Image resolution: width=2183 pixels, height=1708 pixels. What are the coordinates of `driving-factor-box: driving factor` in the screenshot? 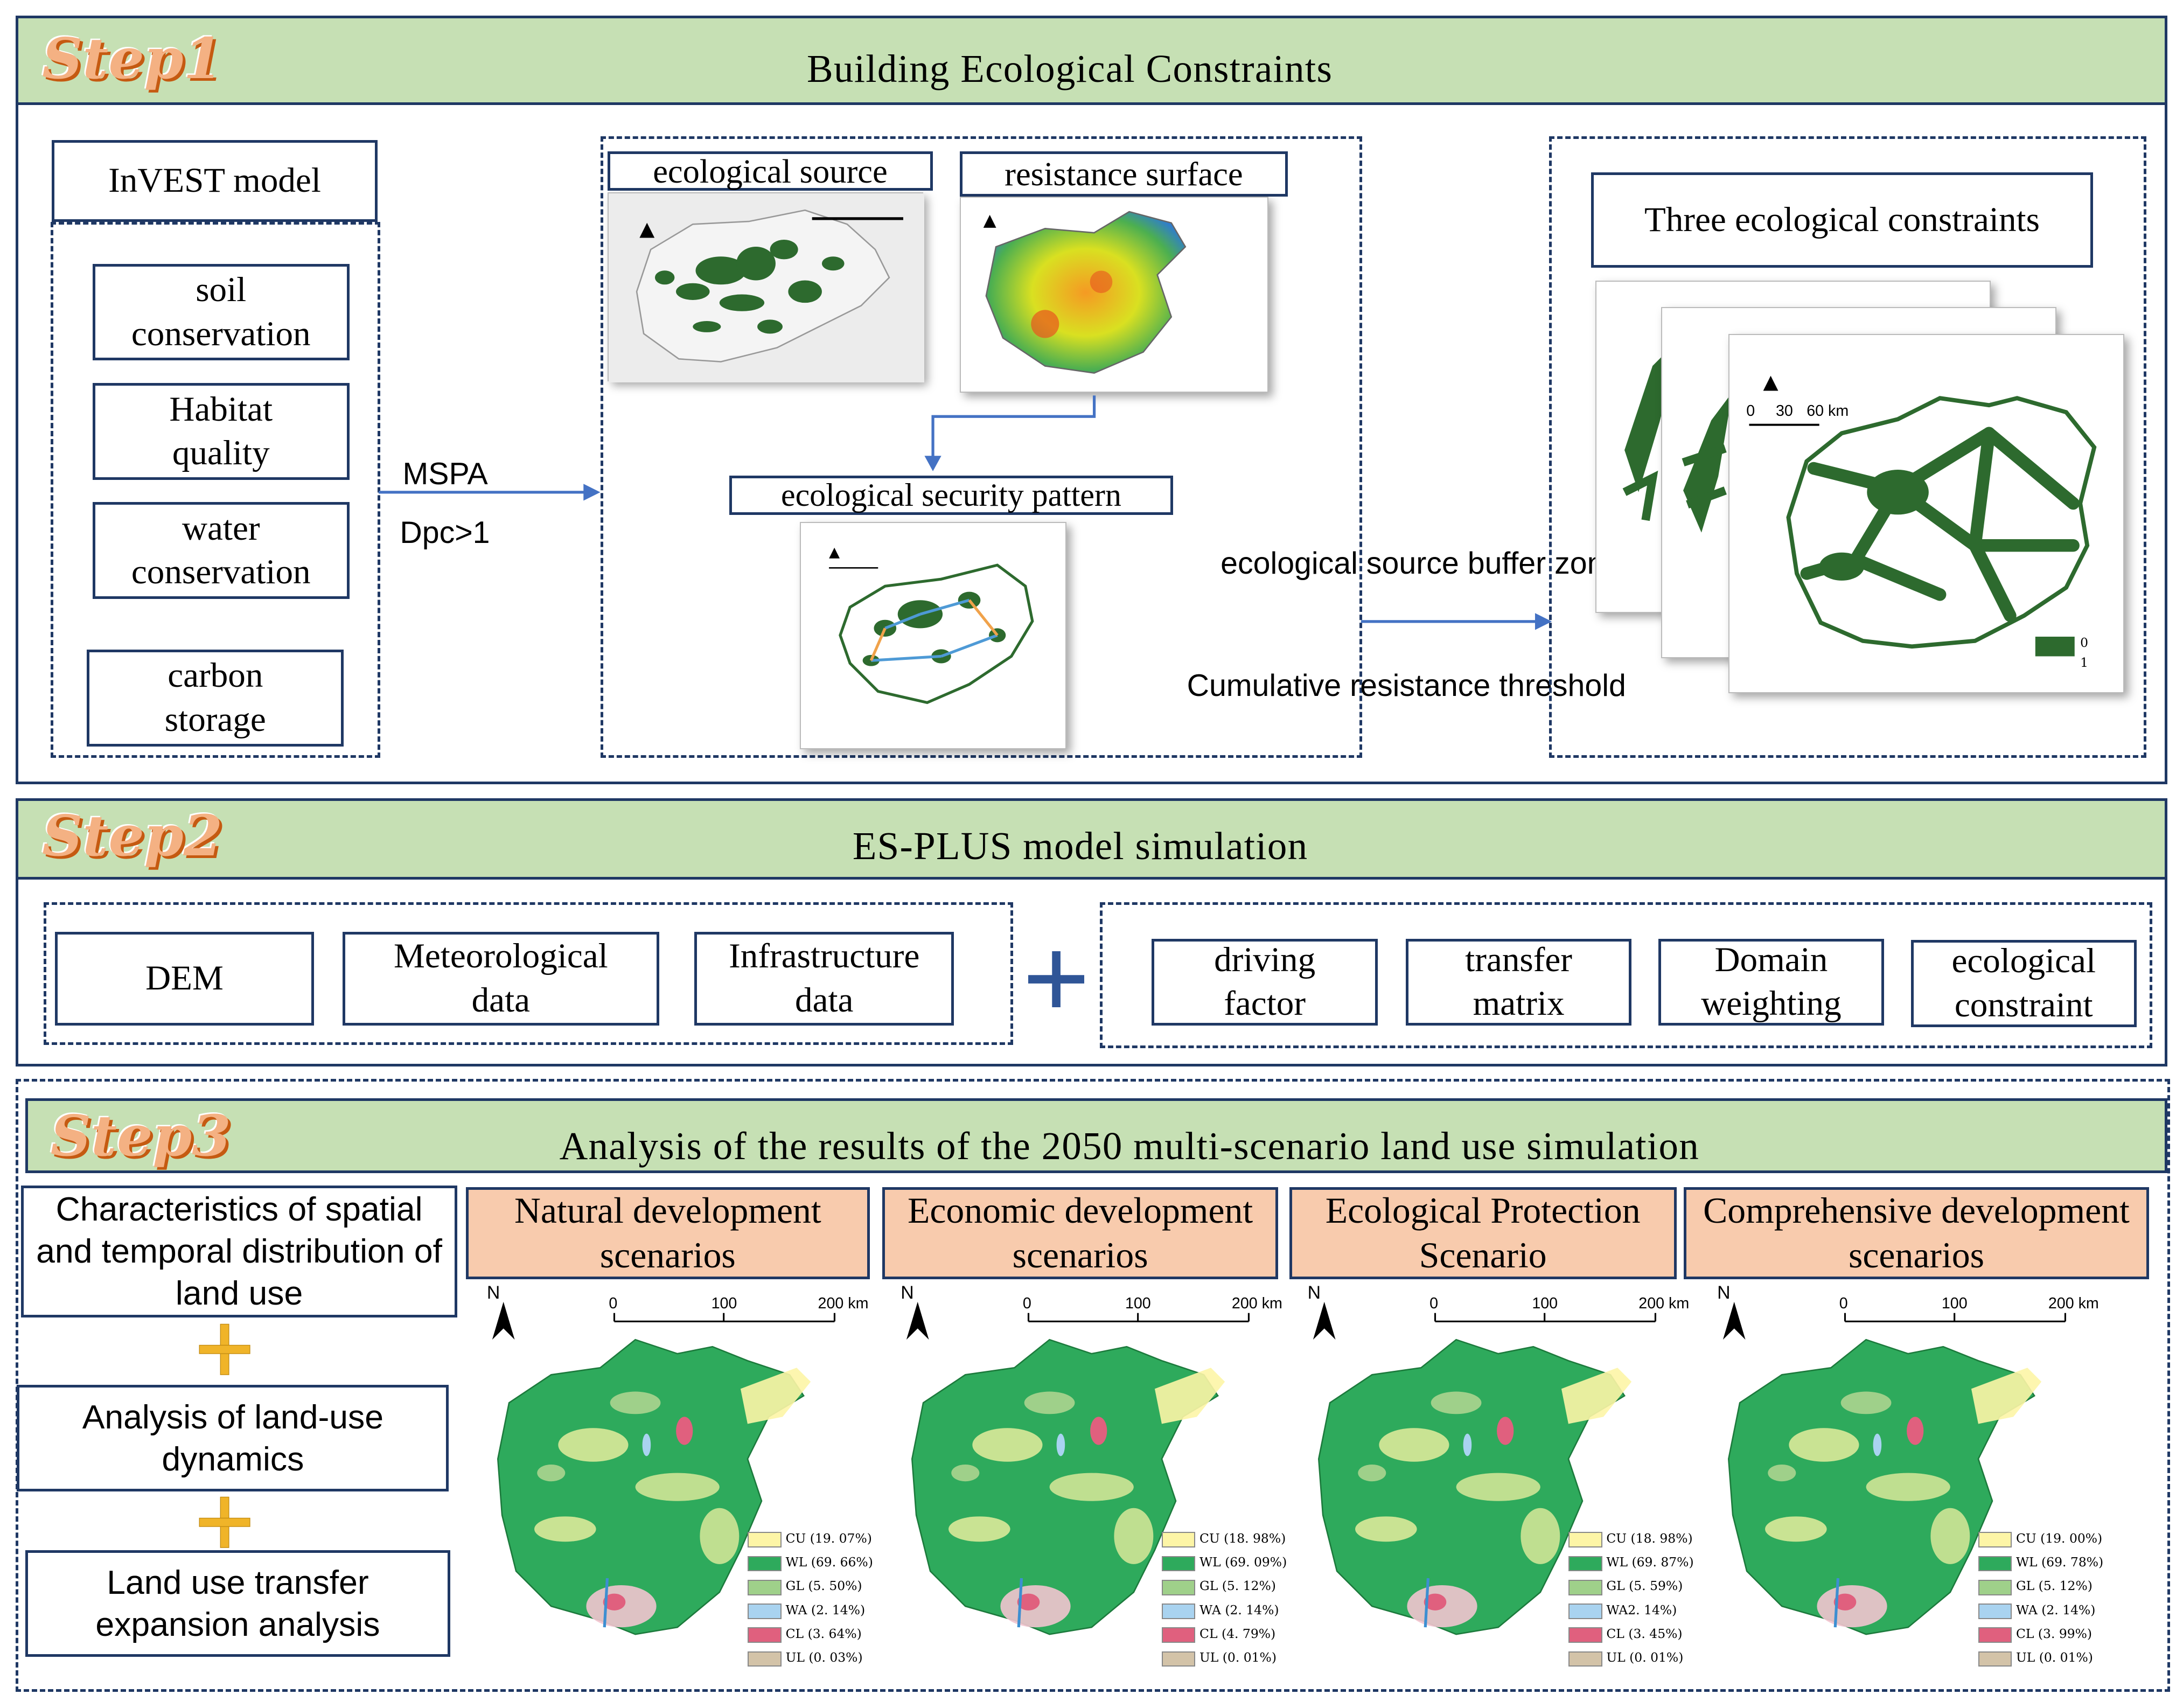 It's located at (1265, 982).